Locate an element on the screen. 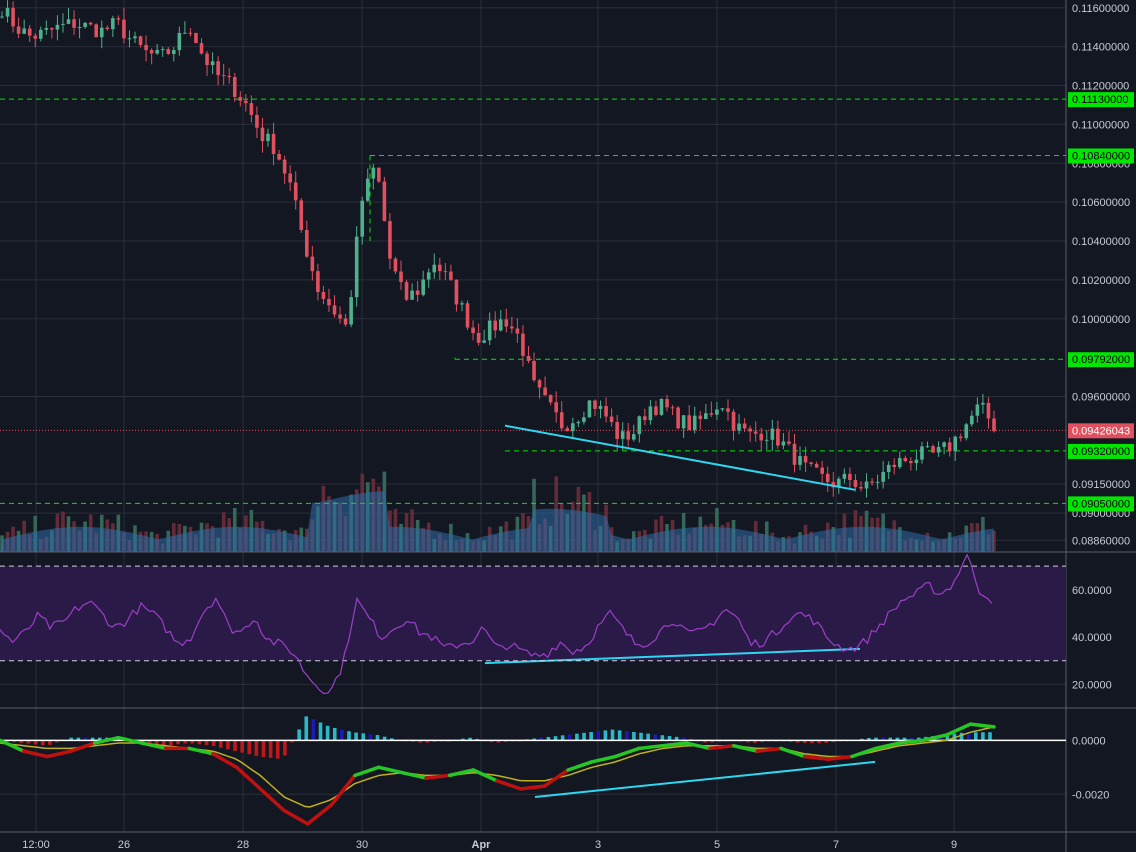 Image resolution: width=1136 pixels, height=852 pixels. price-axis-label: 0.09150000 is located at coordinates (1101, 485).